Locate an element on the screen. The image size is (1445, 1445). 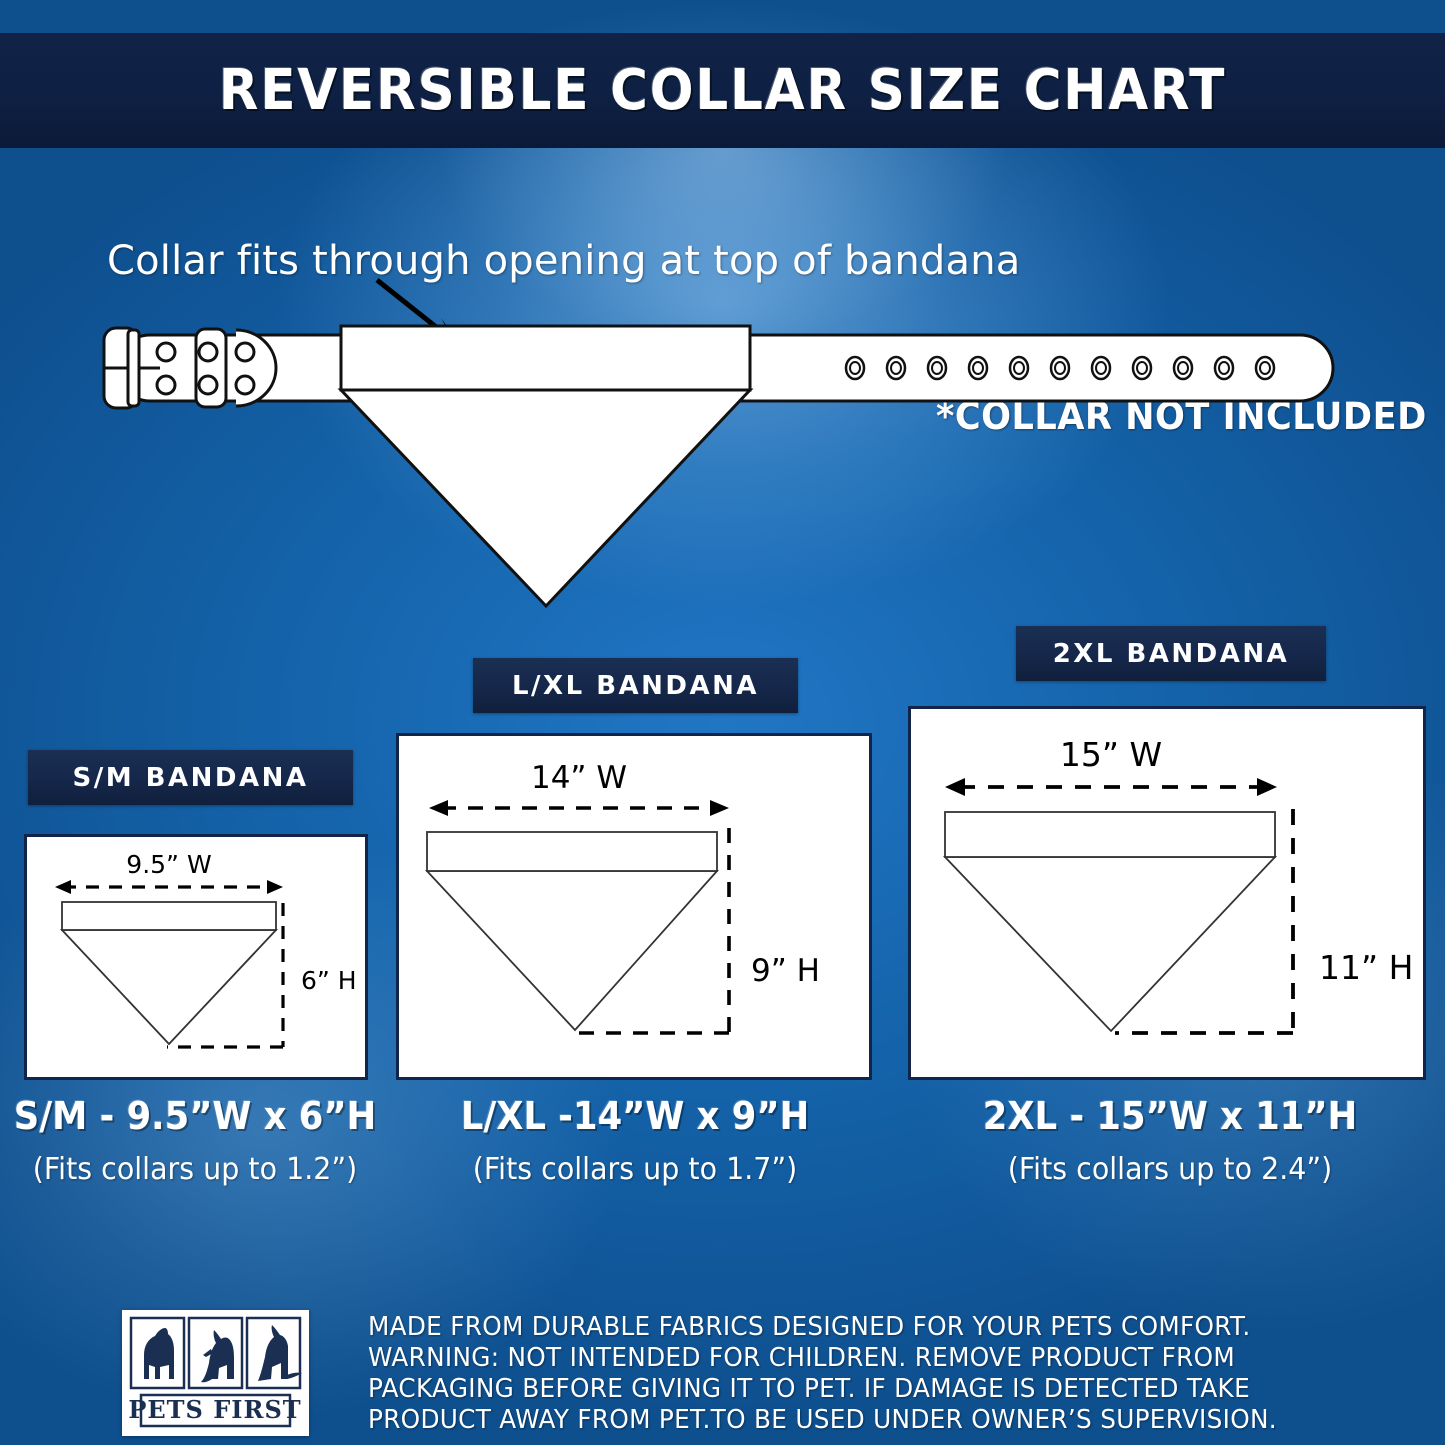
width-label-sm: 9.5” W is located at coordinates (168, 864).